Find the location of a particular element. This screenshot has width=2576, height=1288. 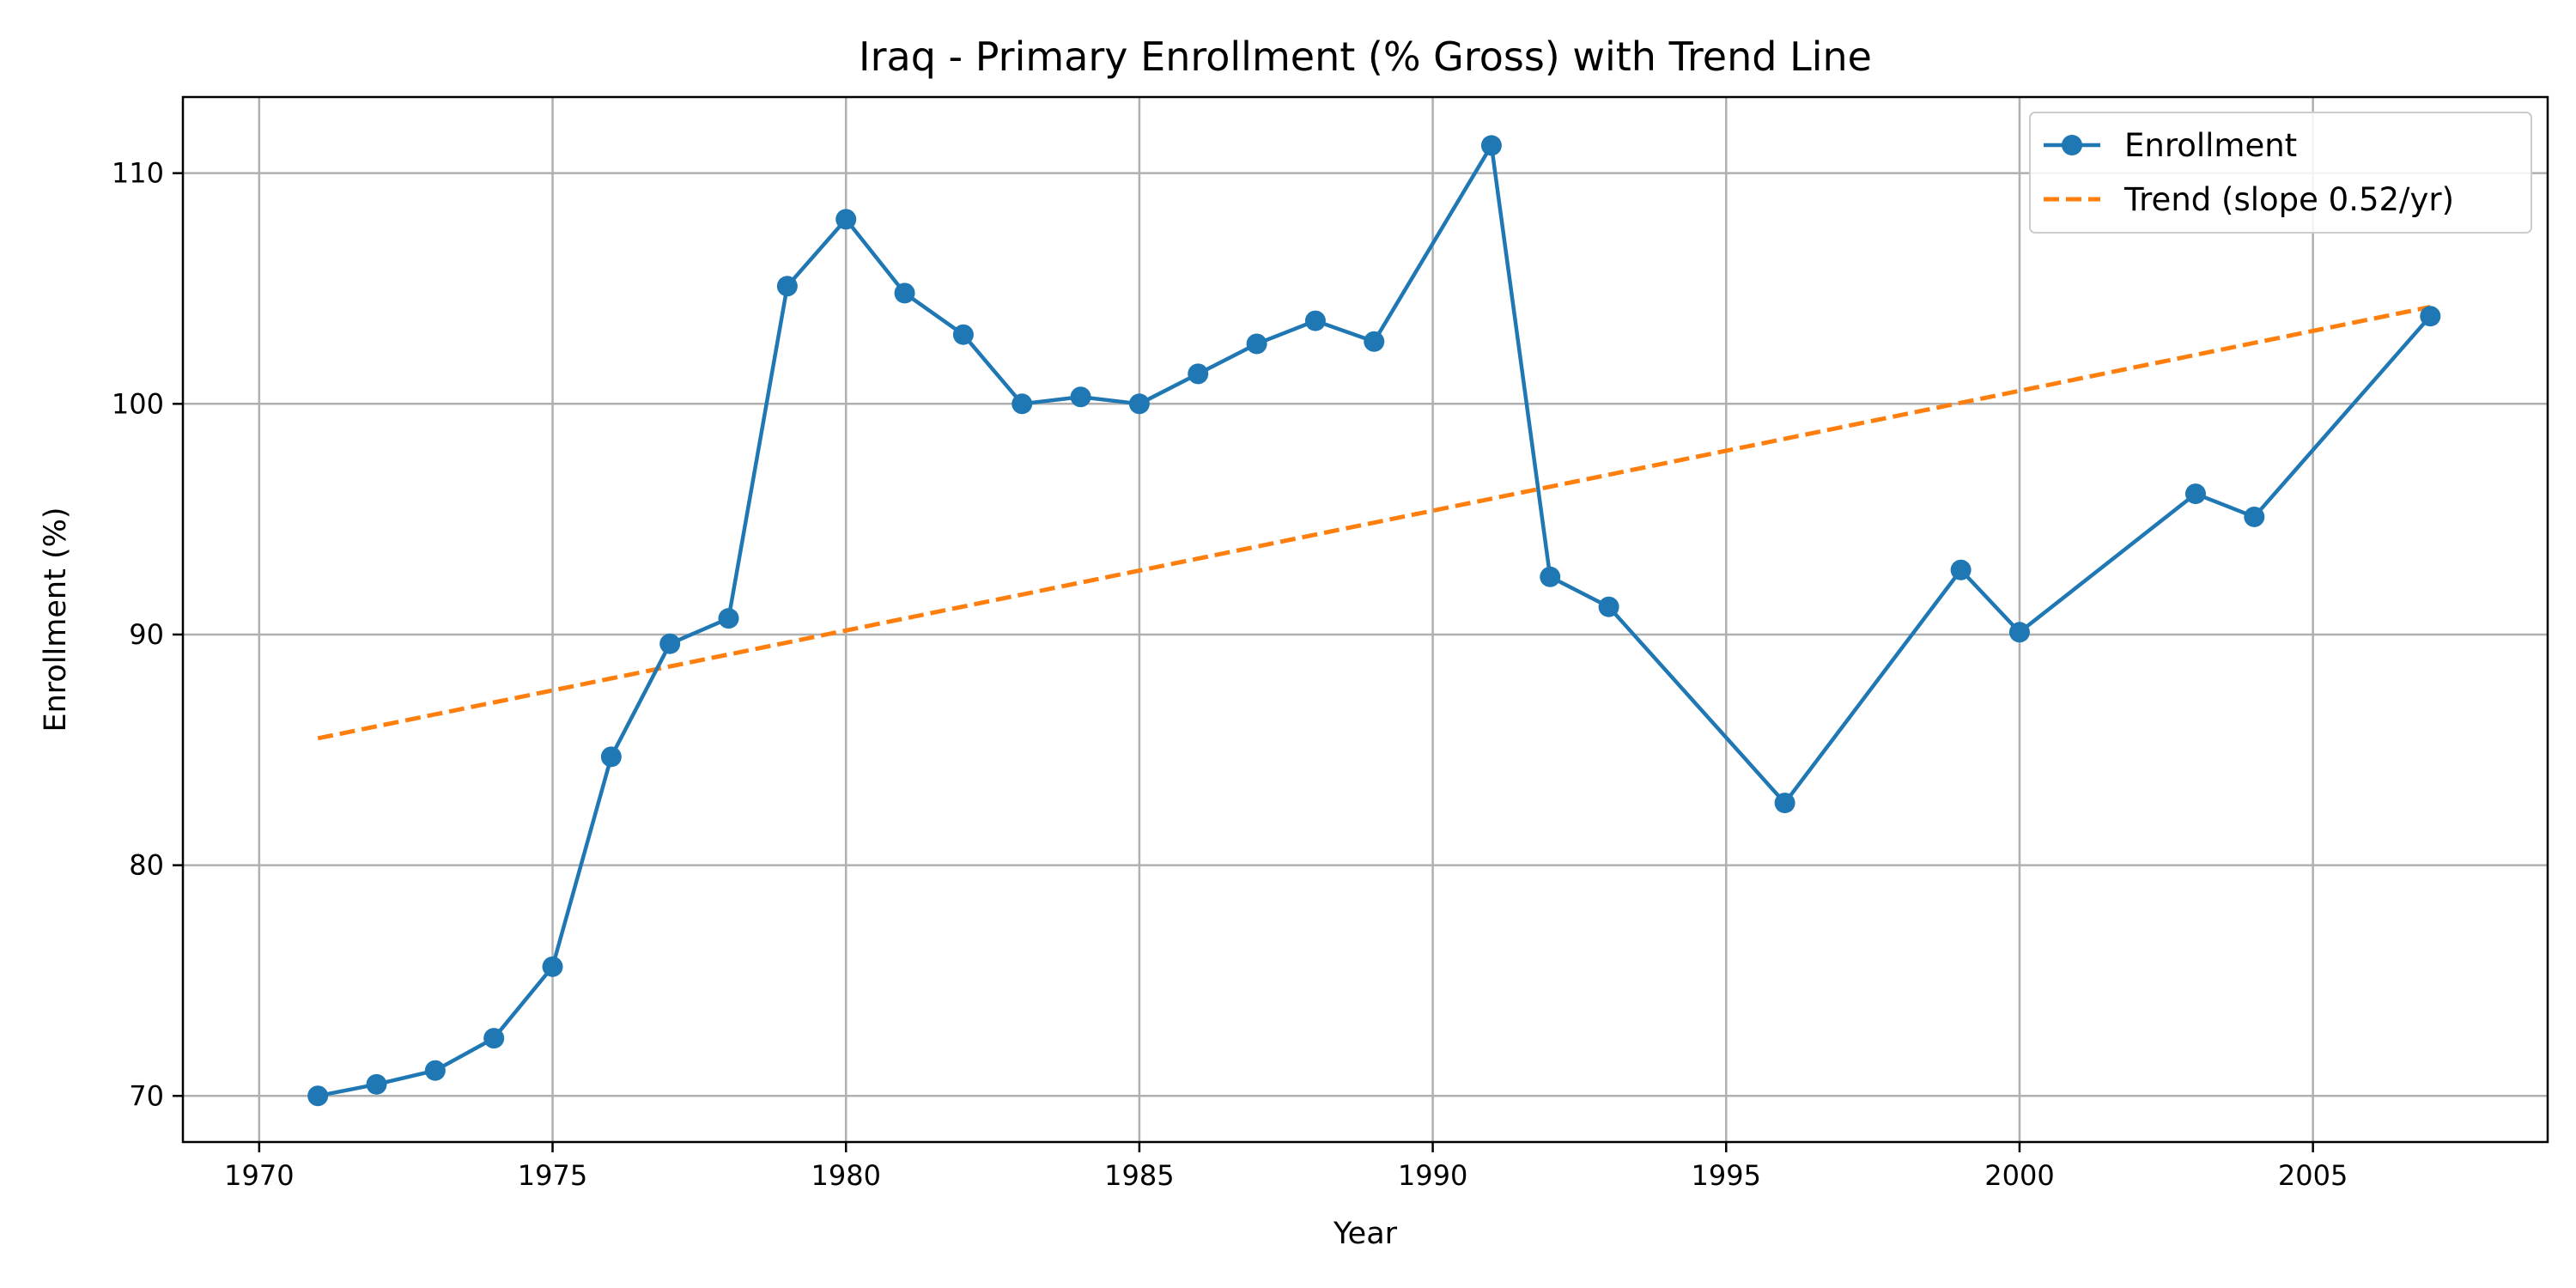

legend-trend-label: Trend (slope 0.52/yr) is located at coordinates (2288, 199).